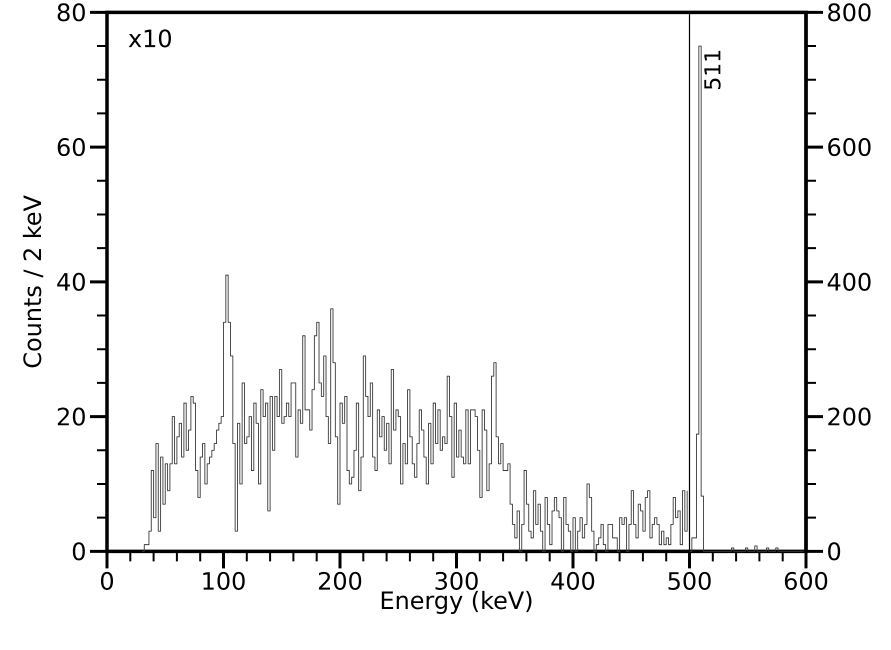  What do you see at coordinates (712, 69) in the screenshot?
I see `annotation: 511` at bounding box center [712, 69].